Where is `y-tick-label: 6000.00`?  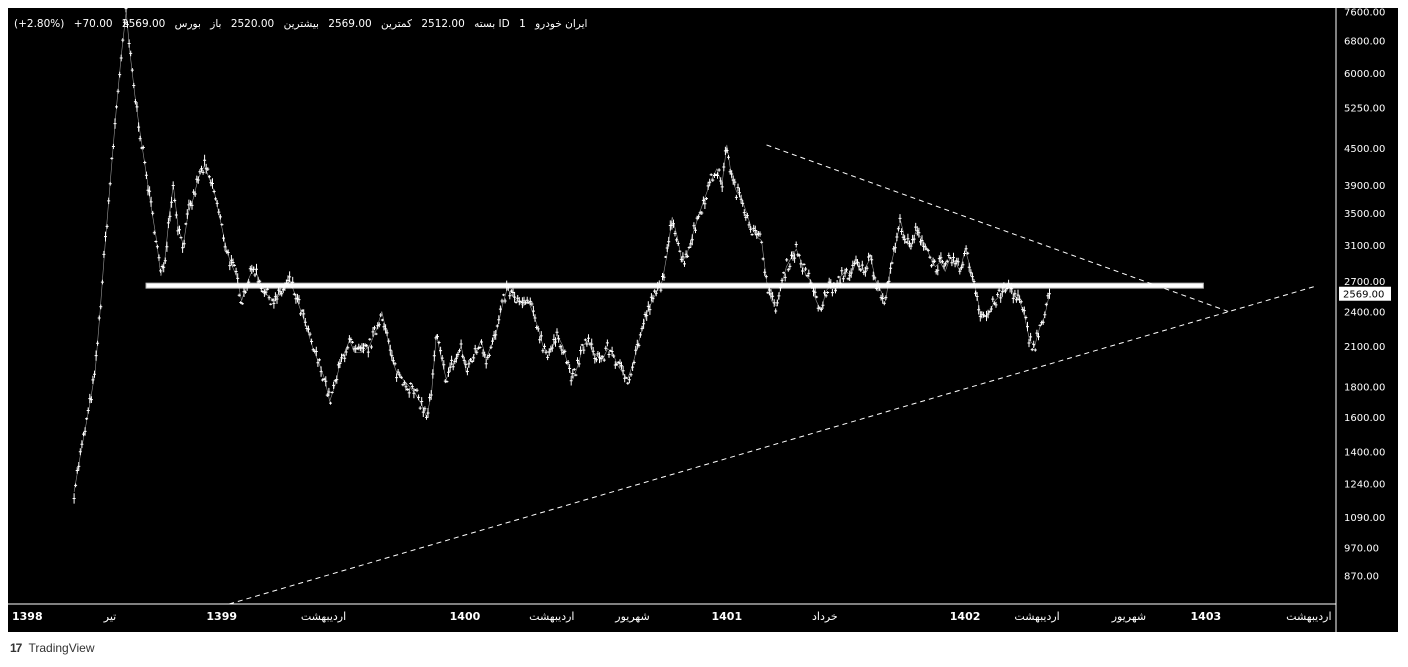 y-tick-label: 6000.00 is located at coordinates (1364, 74).